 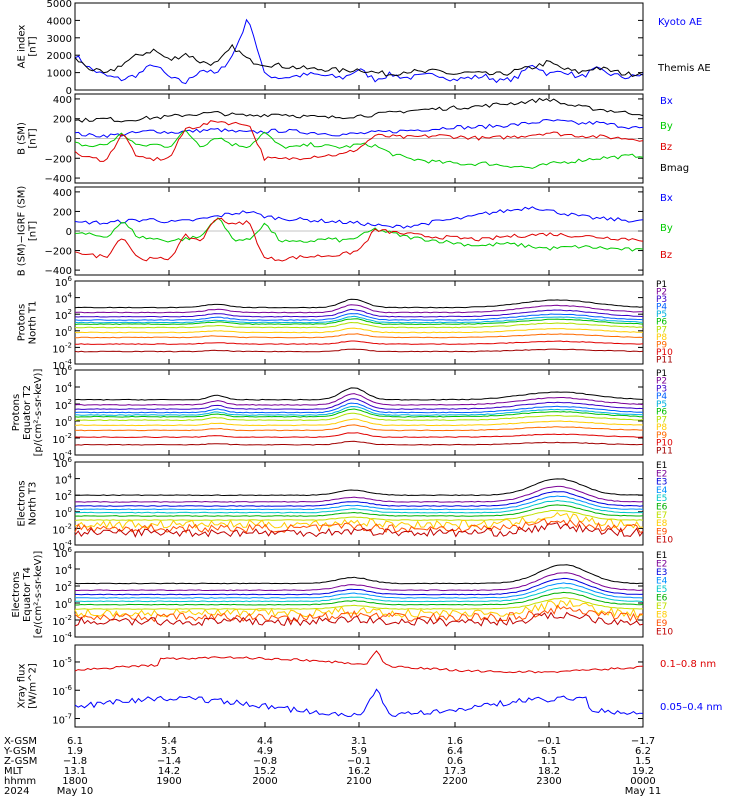 I want to click on ephemeris-cell: 2000, so click(x=264, y=781).